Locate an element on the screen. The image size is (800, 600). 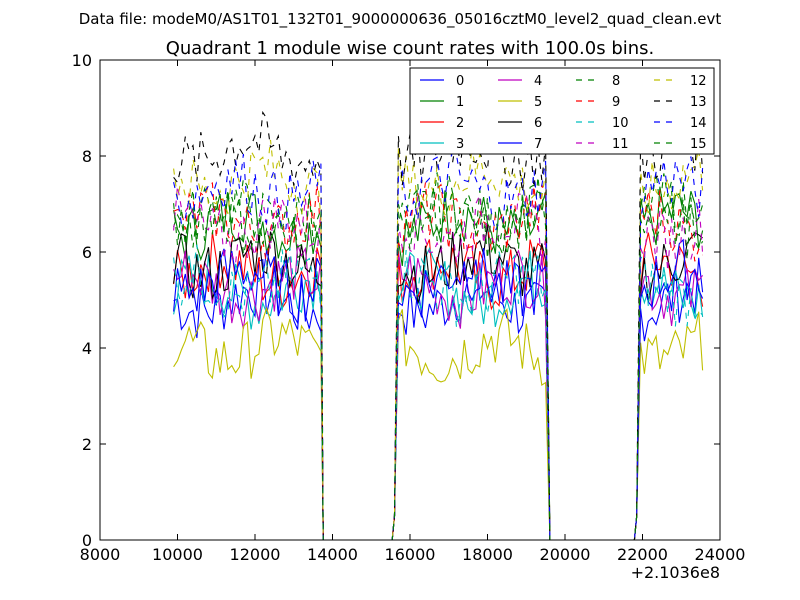
legend-label-9: 9 is located at coordinates (616, 102).